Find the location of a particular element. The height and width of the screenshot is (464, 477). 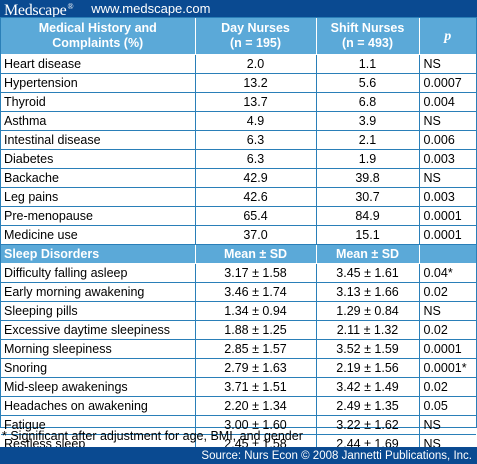

table-row: Snoring 2.79 ± 1.63 2.19 ± 1.56 0.0001* is located at coordinates (238, 368).